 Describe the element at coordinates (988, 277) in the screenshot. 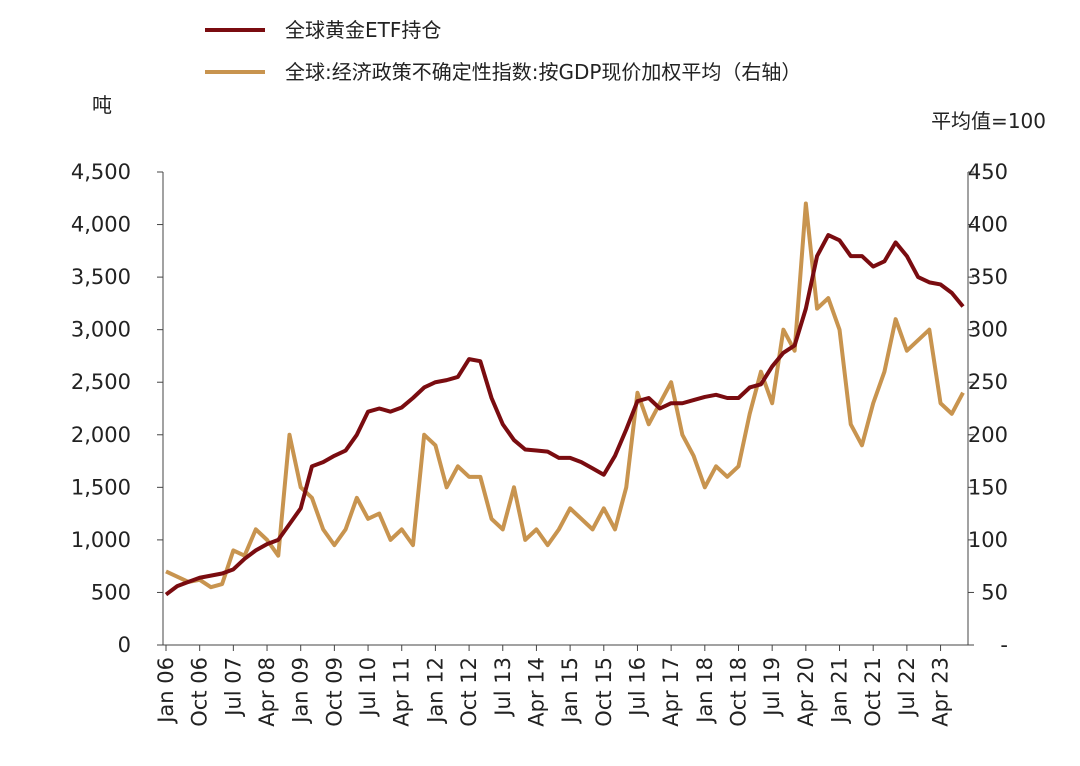

I see `y2-tick-label: 350` at that location.